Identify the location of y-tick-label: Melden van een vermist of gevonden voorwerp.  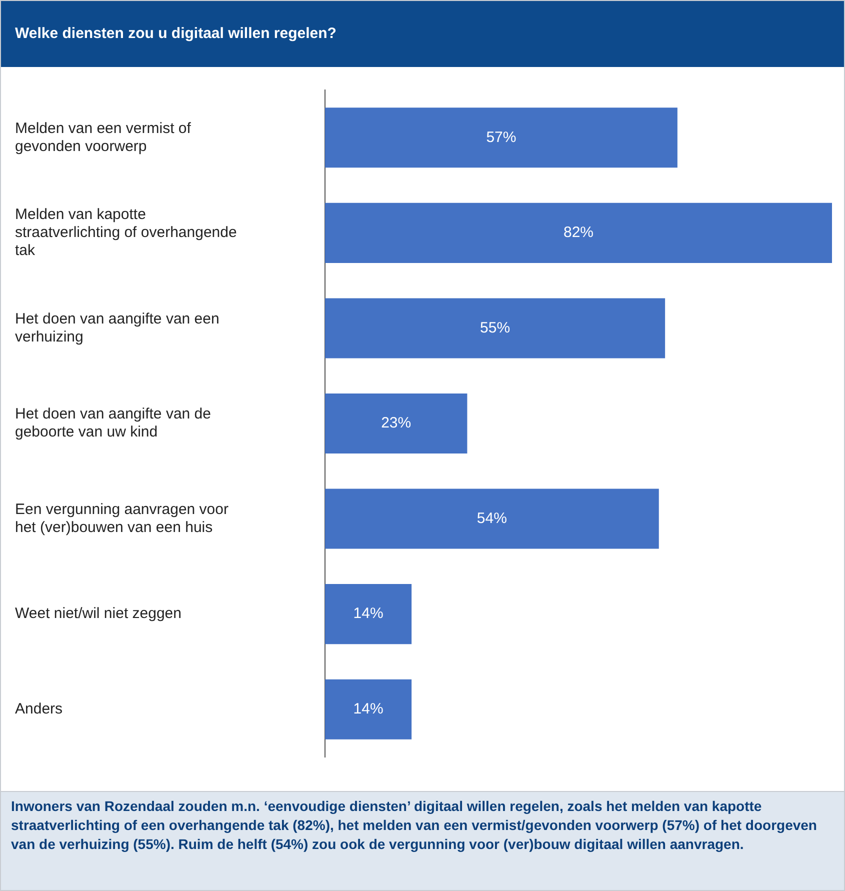
(103, 137).